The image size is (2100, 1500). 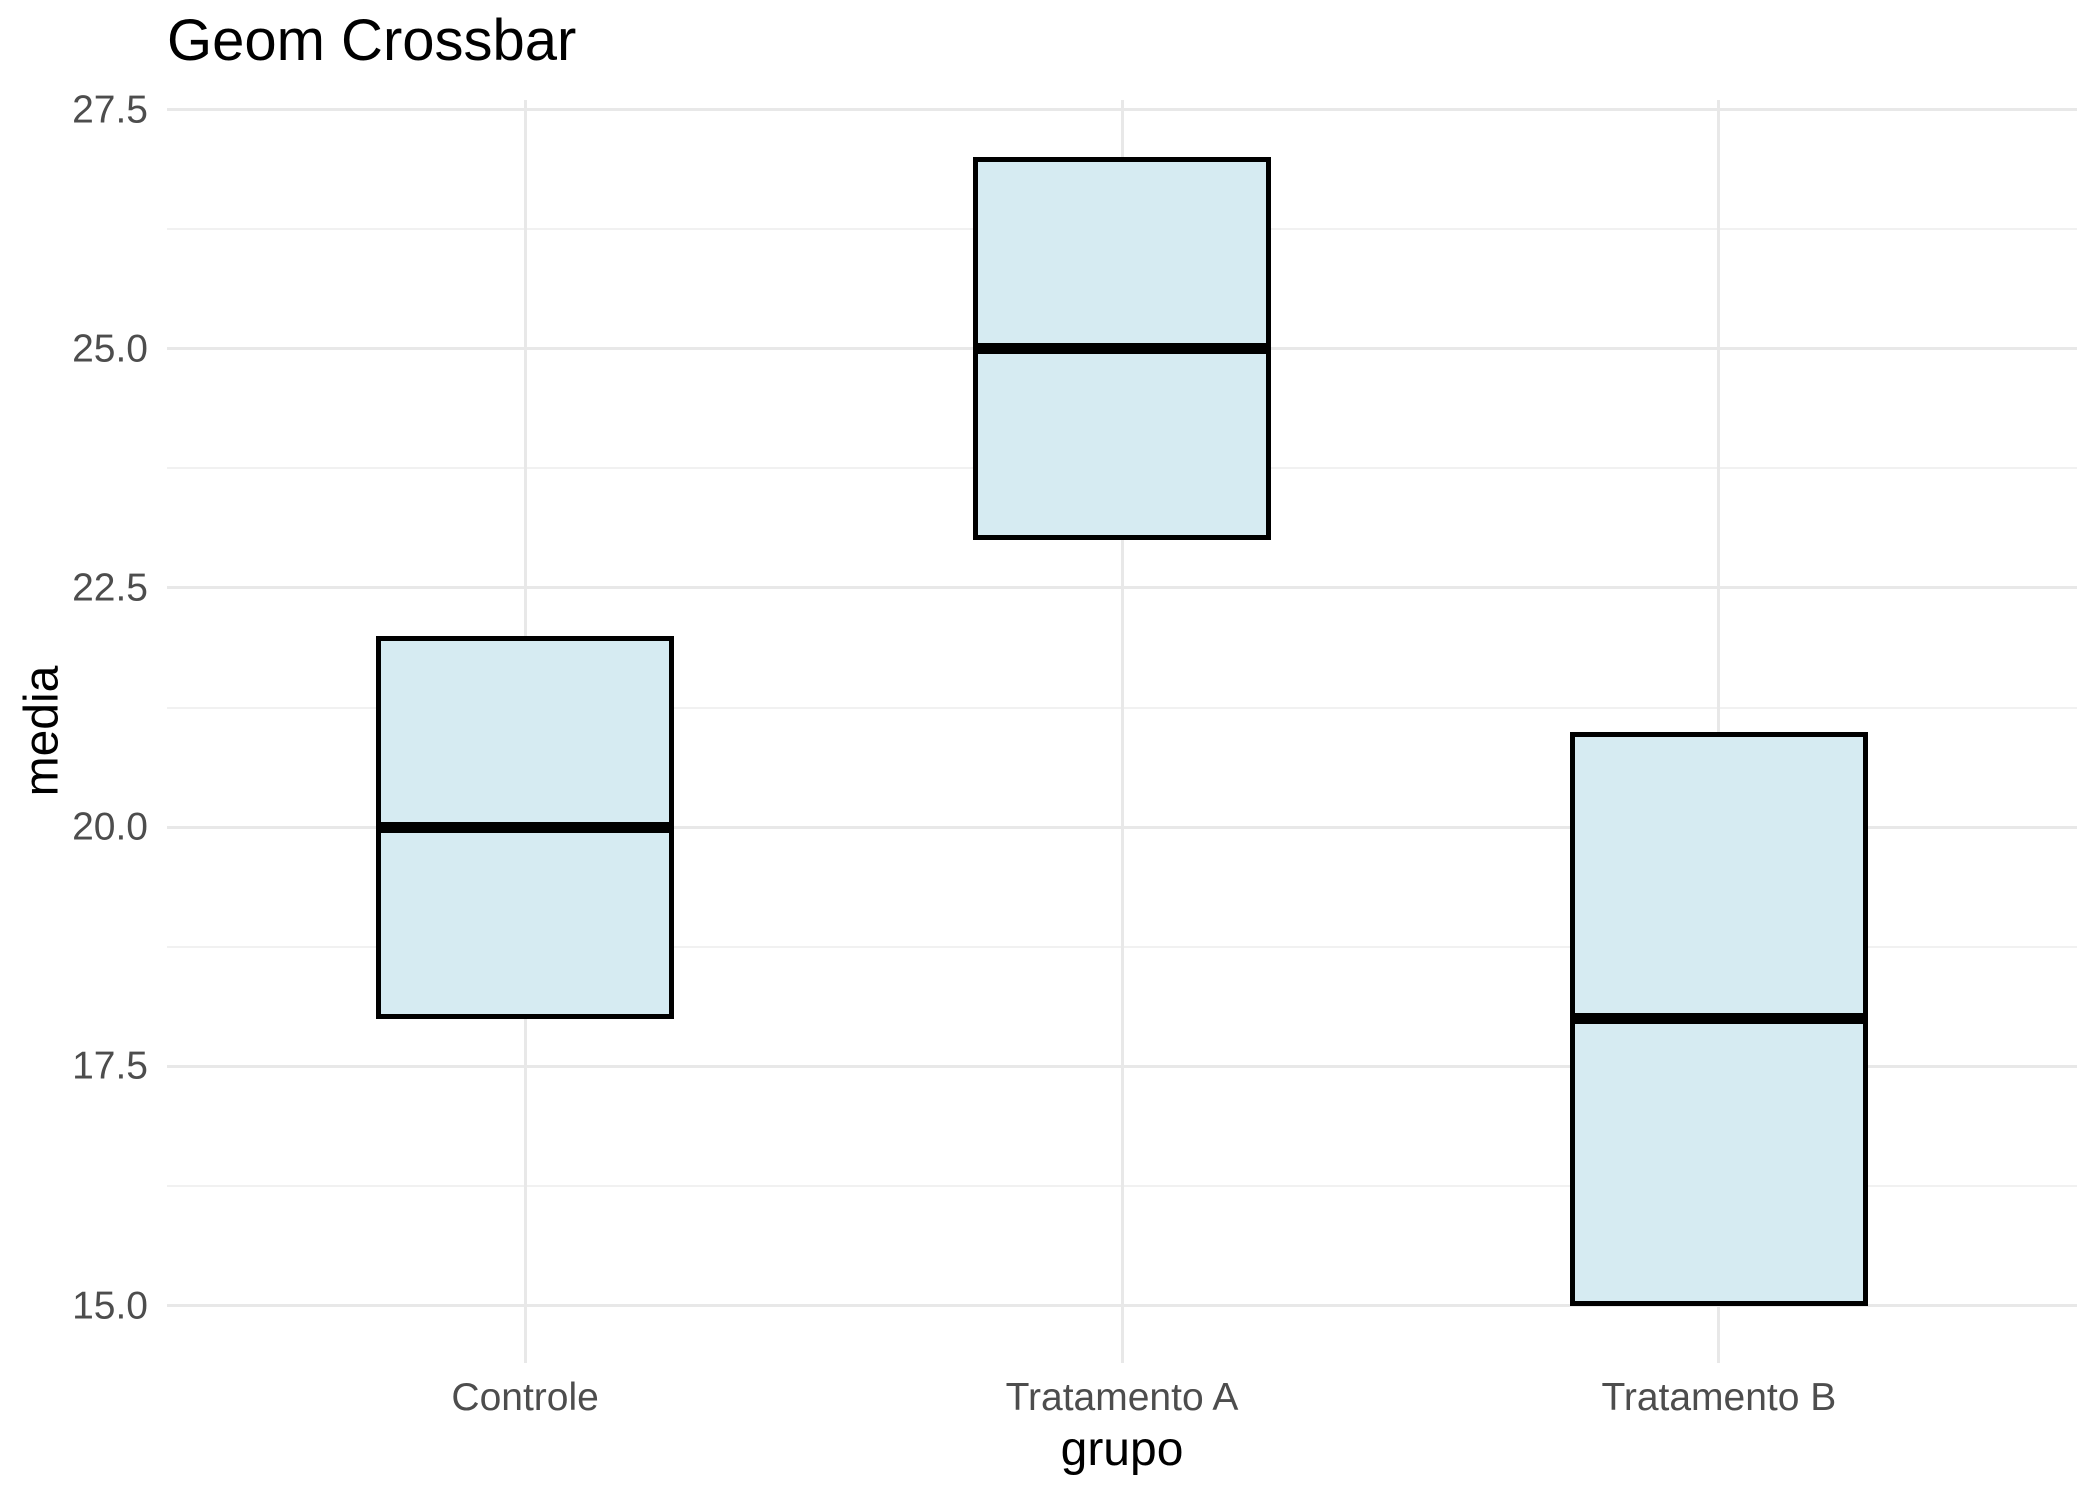 I want to click on y-tick-label: 22.5, so click(x=110, y=588).